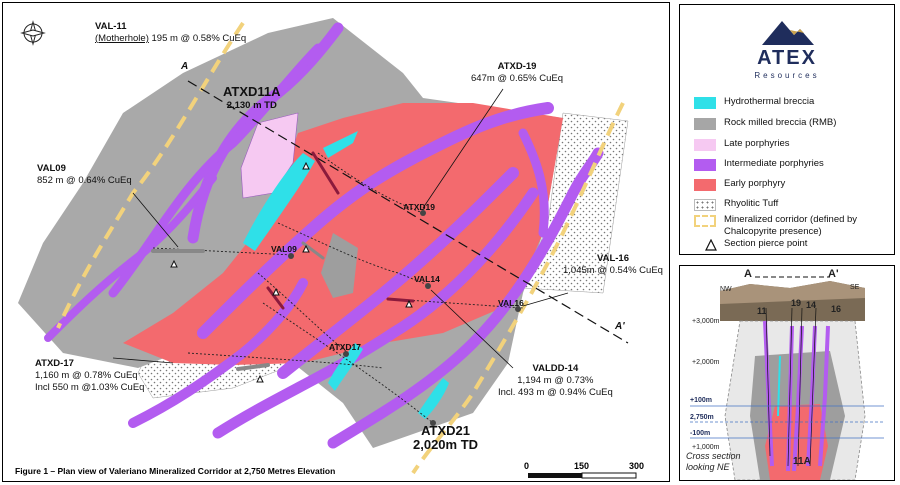  What do you see at coordinates (708, 467) in the screenshot?
I see `section-cross-label-2: looking NE` at bounding box center [708, 467].